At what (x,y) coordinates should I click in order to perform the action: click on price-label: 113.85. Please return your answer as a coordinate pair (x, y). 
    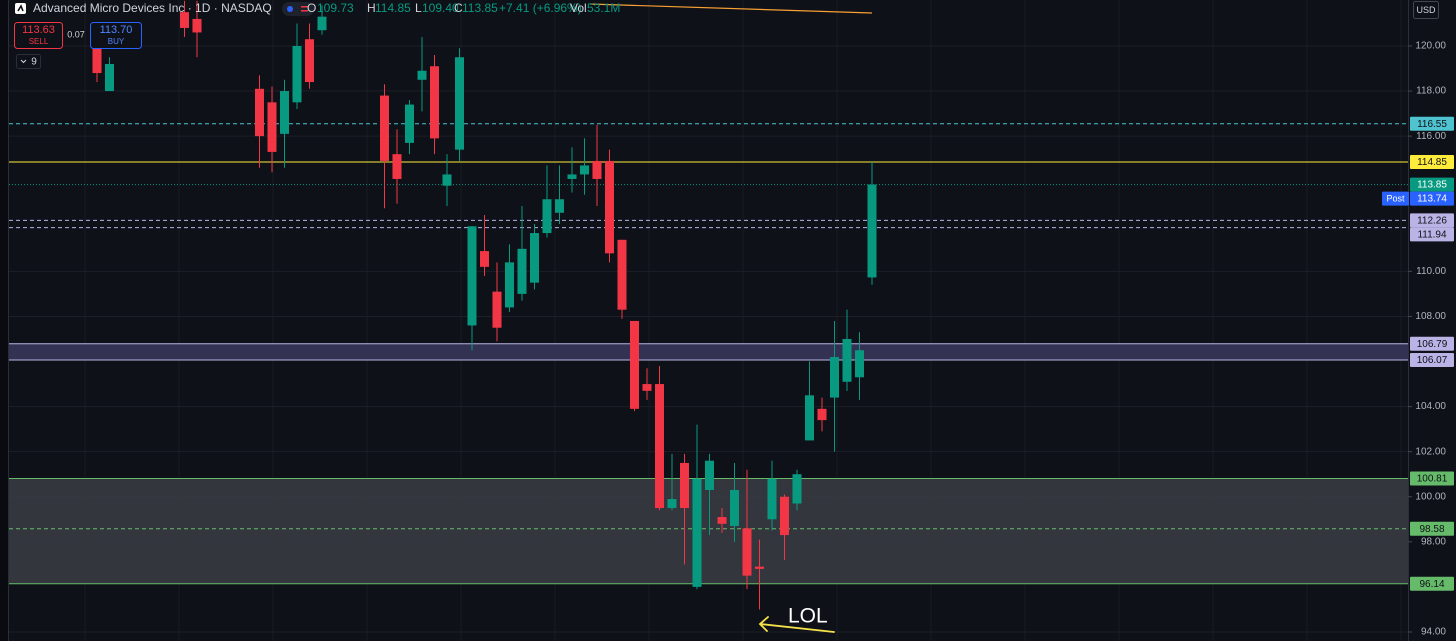
    Looking at the image, I should click on (1432, 185).